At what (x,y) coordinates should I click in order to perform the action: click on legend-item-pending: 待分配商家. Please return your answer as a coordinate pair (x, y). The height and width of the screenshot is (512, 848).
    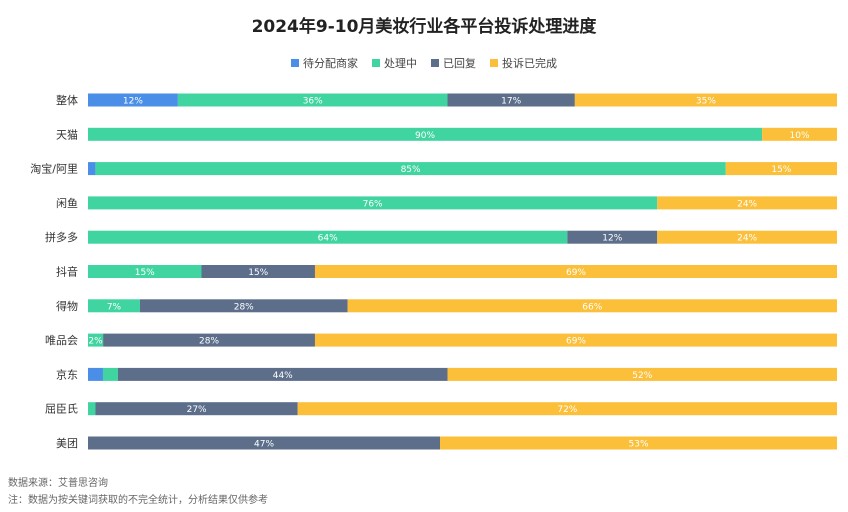
    Looking at the image, I should click on (324, 63).